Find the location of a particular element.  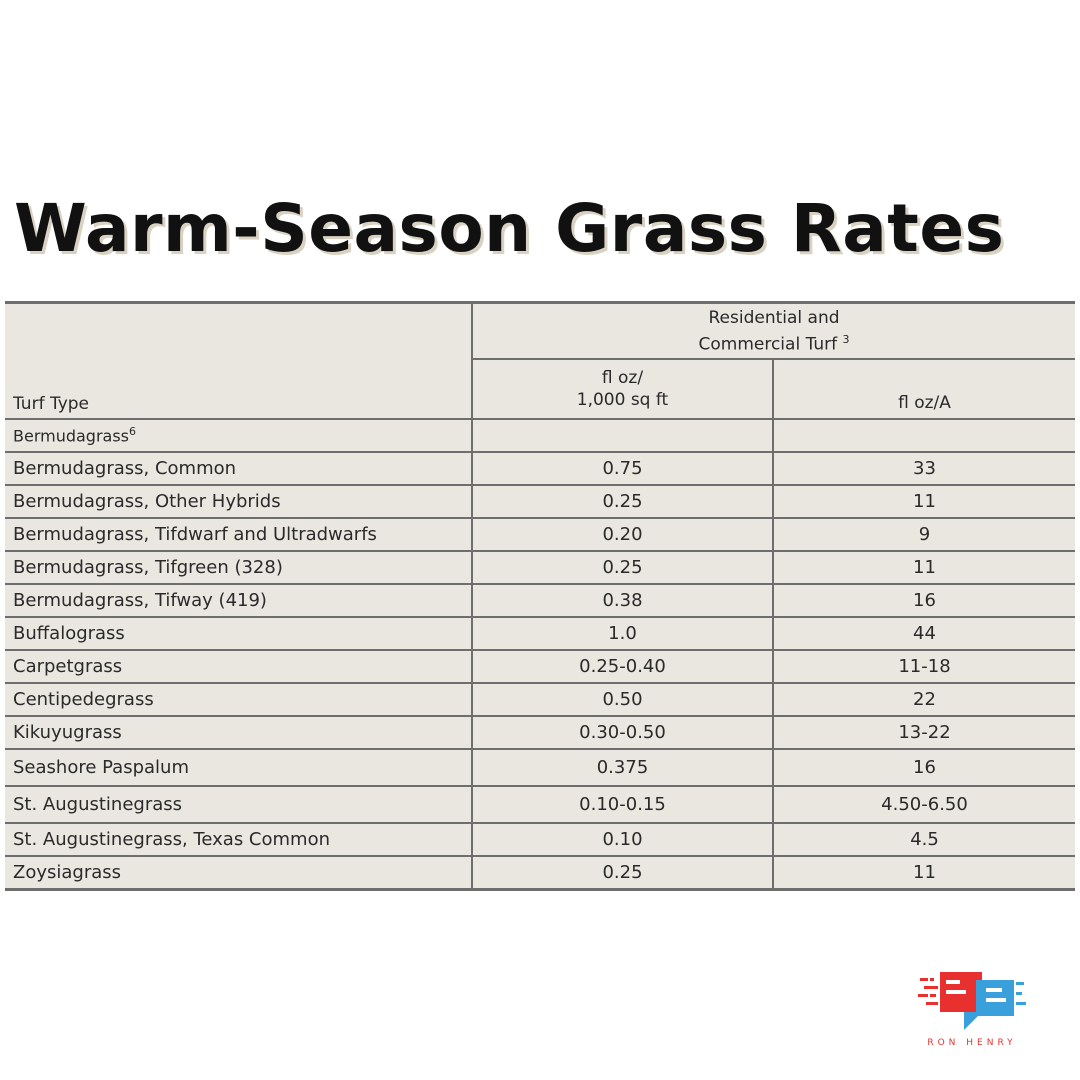

turf-type-cell: Kikuyugrass is located at coordinates (238, 732).